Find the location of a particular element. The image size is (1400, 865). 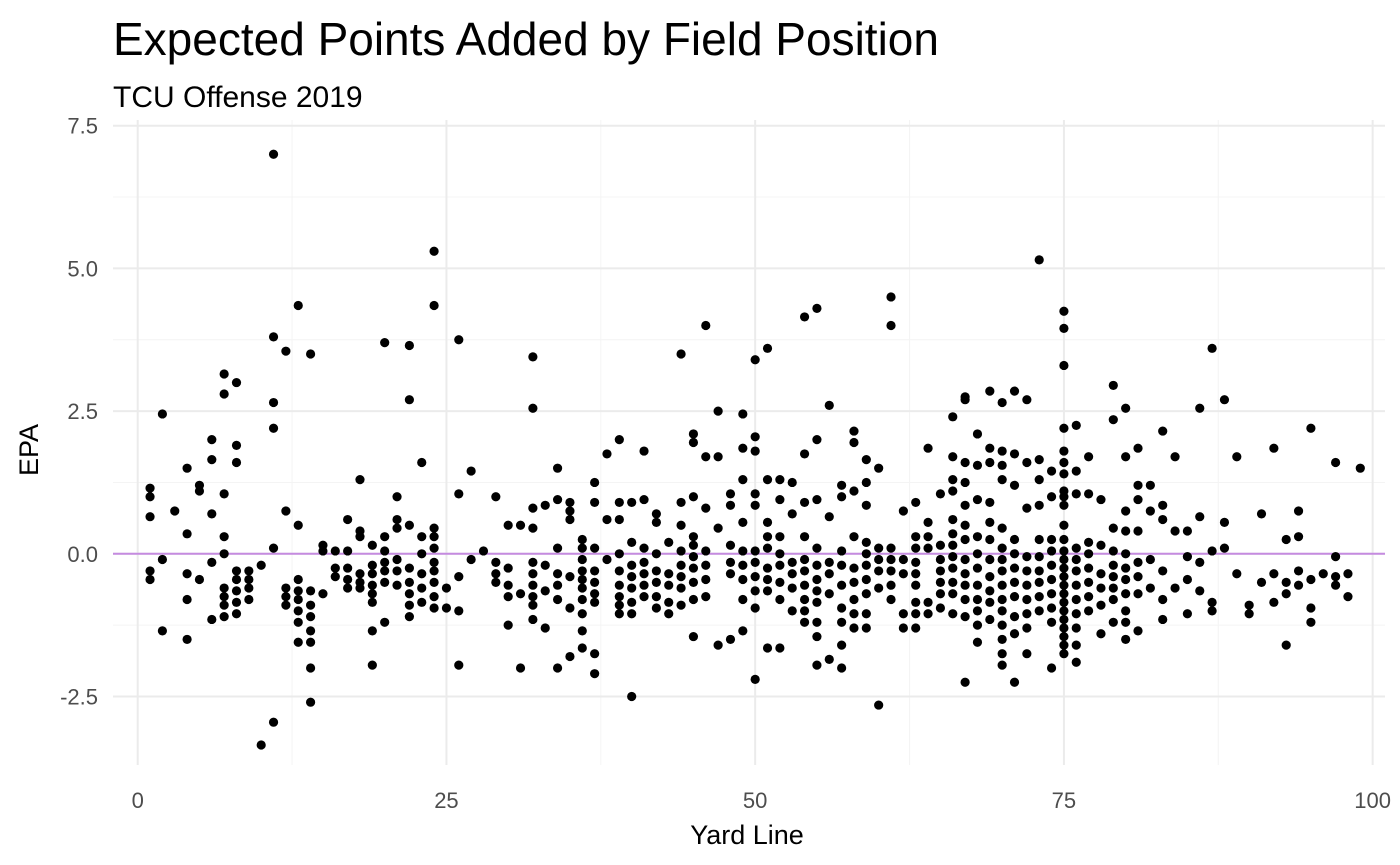

x-tick-label: 100 is located at coordinates (1372, 800).